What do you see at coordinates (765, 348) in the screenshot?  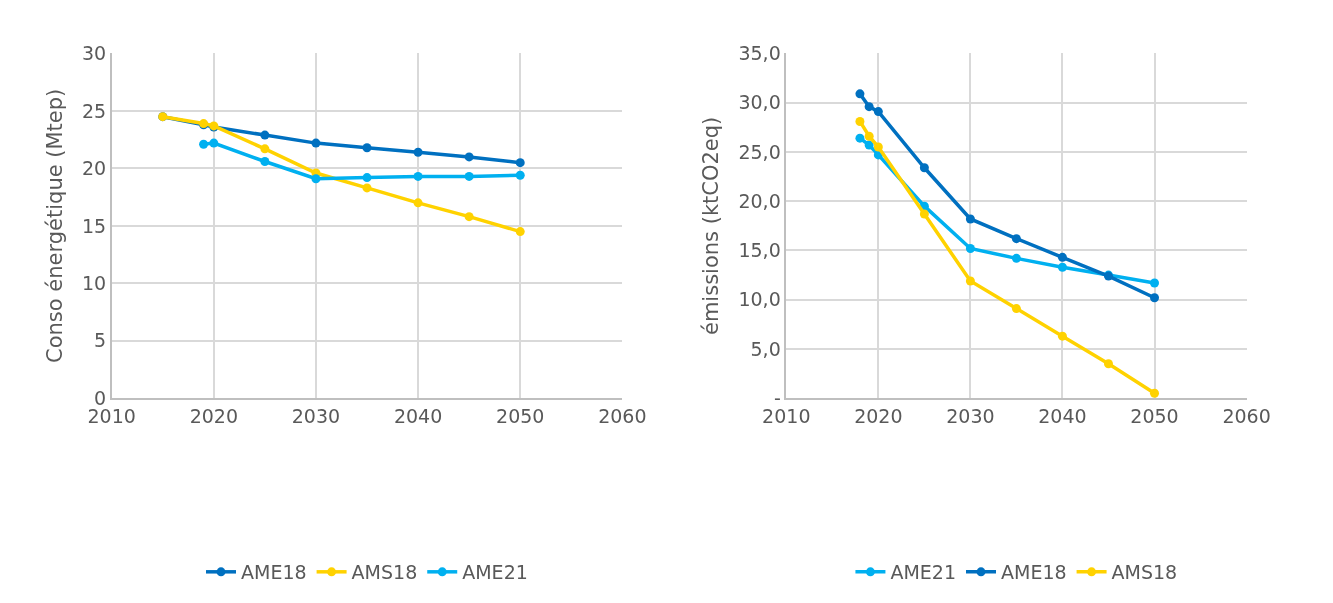 I see `y-tick-label: 5,0` at bounding box center [765, 348].